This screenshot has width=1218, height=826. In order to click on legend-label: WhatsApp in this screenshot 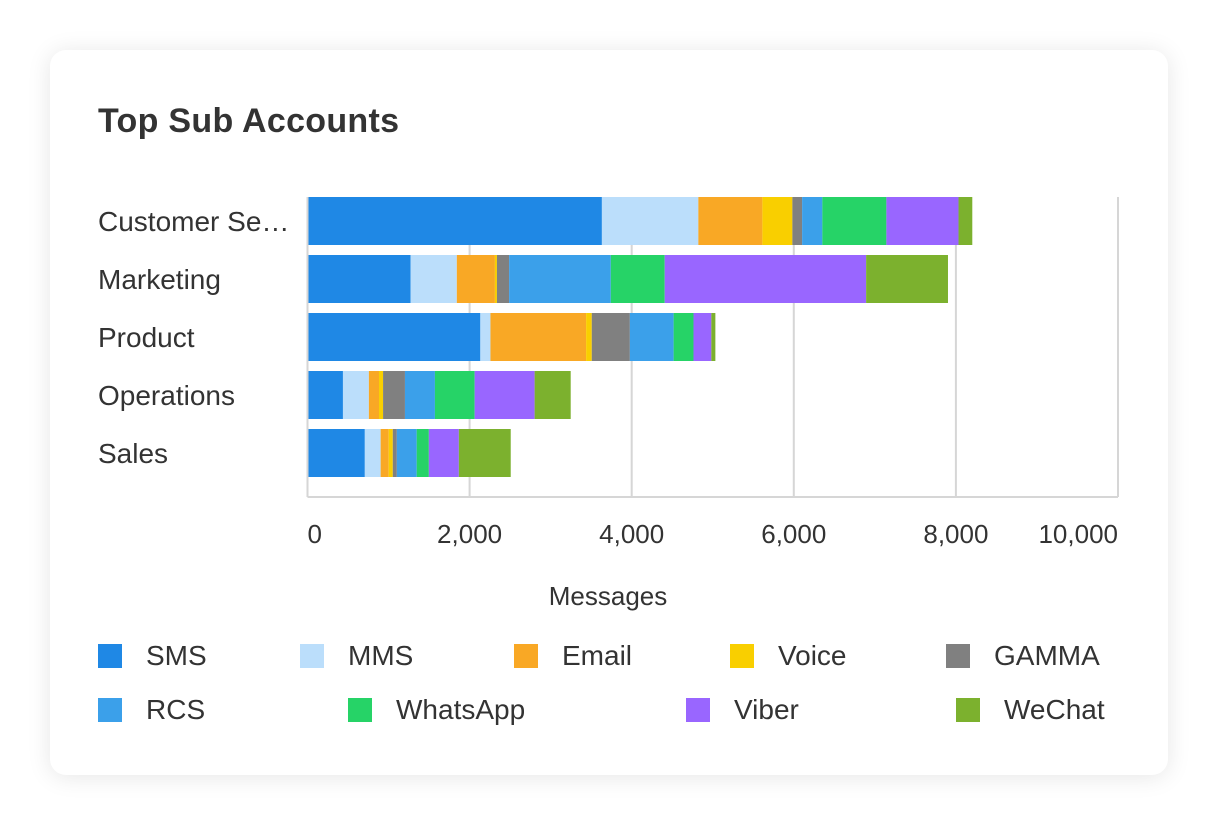, I will do `click(461, 709)`.